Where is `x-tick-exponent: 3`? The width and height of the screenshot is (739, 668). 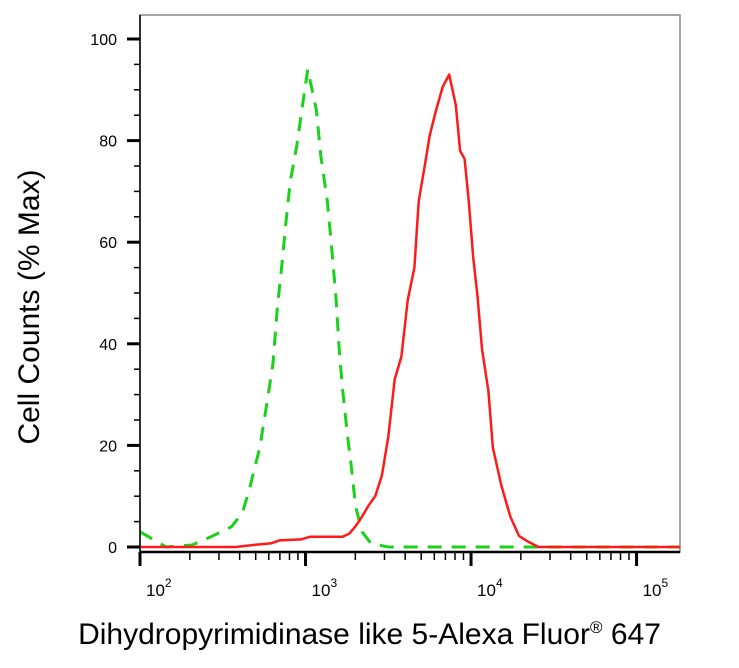
x-tick-exponent: 3 is located at coordinates (333, 583).